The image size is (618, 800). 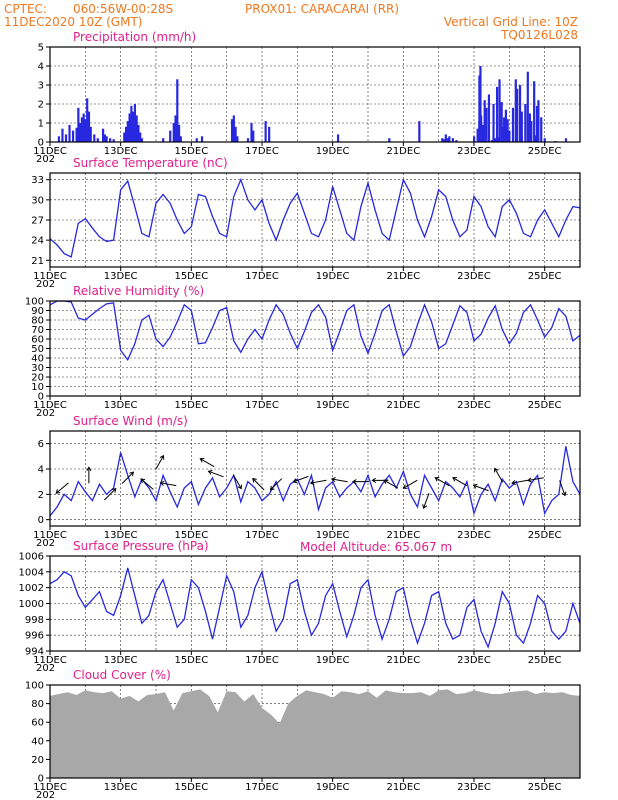 I want to click on pressure-x-tick-label: 13DEC, so click(x=121, y=660).